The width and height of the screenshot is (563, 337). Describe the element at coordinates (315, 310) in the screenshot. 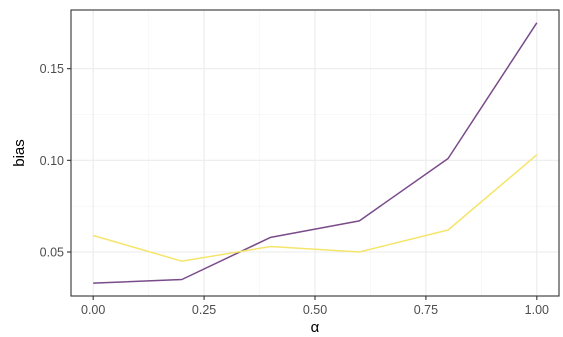

I see `x-tick-label: 0.50` at that location.